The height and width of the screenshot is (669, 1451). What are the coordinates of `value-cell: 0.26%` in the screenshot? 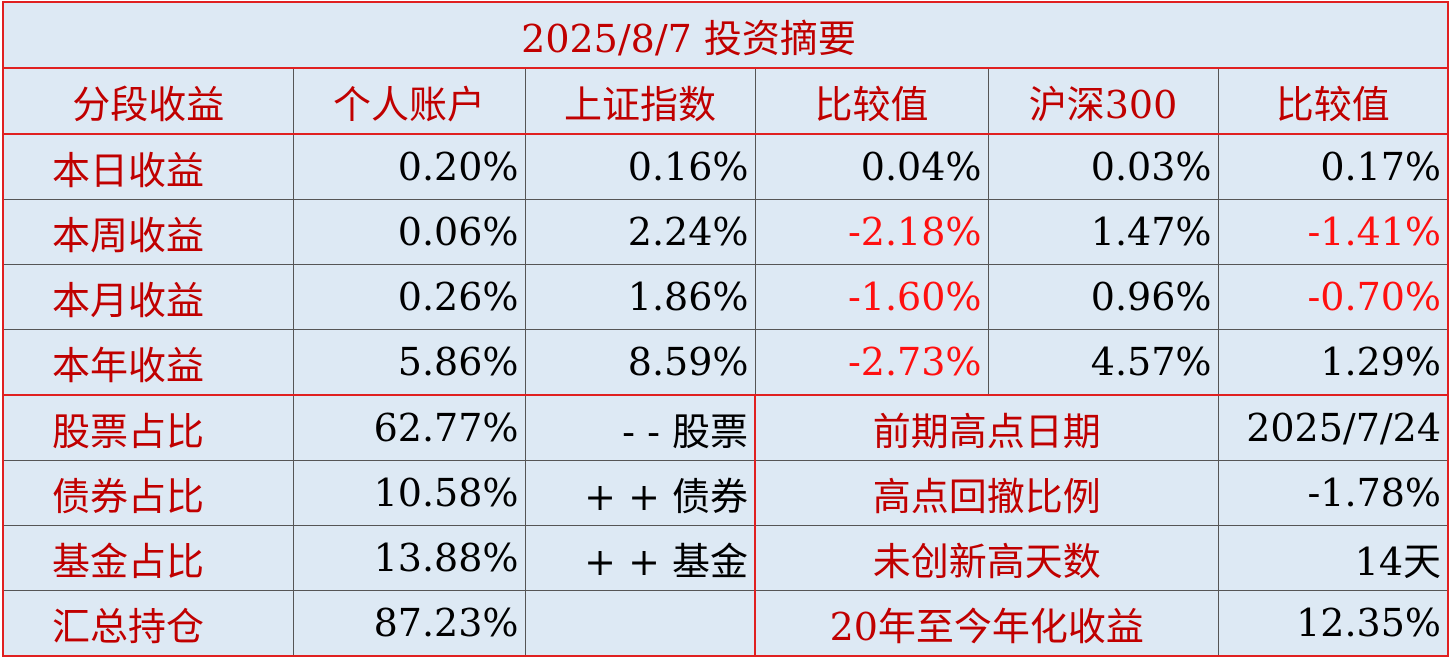 It's located at (409, 297).